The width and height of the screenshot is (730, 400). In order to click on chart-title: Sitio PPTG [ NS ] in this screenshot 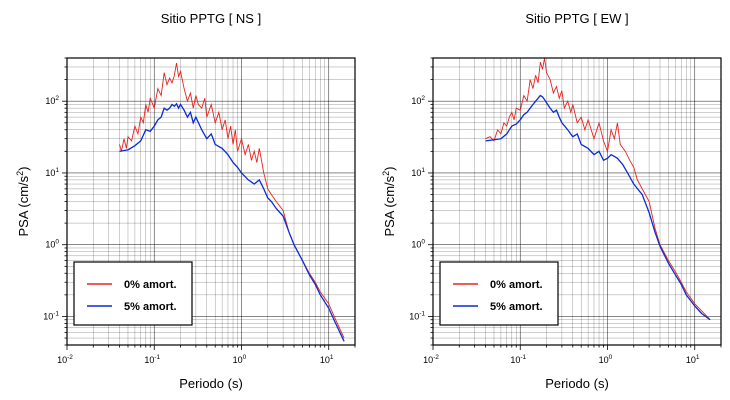, I will do `click(211, 18)`.